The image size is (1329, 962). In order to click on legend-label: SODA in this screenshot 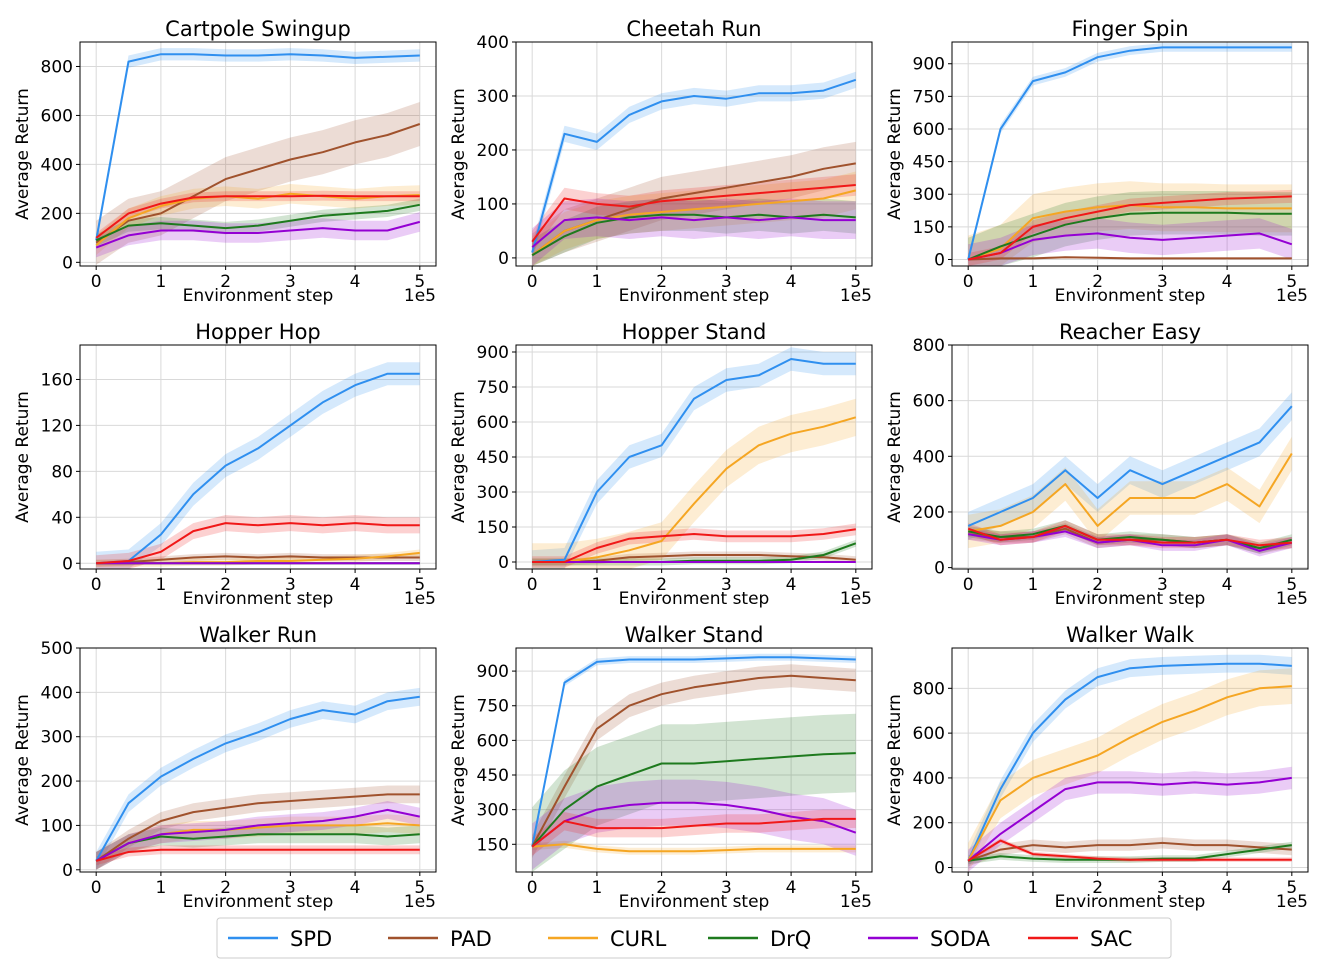, I will do `click(960, 939)`.